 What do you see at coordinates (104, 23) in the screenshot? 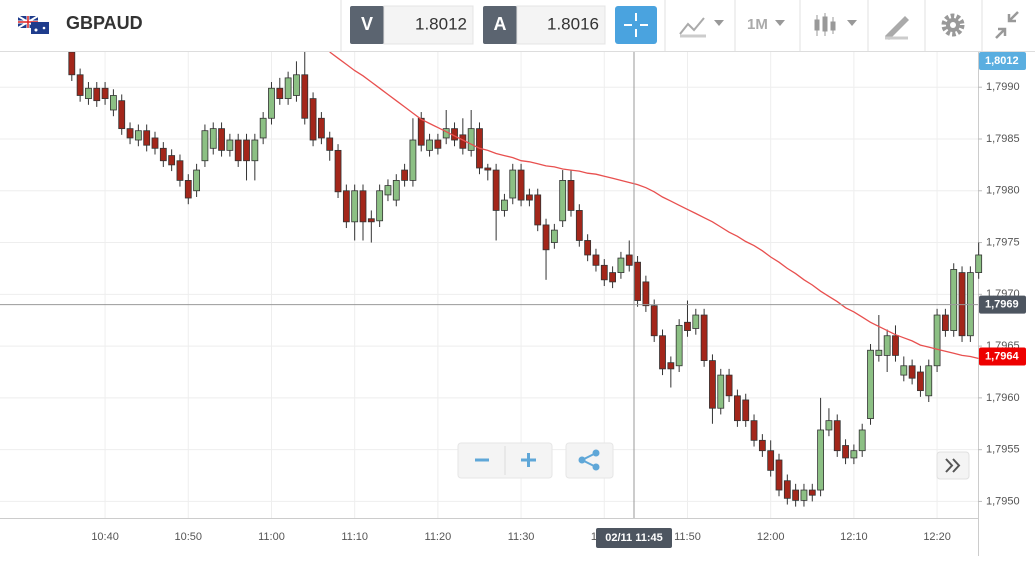
I see `symbol: GBPAUD` at bounding box center [104, 23].